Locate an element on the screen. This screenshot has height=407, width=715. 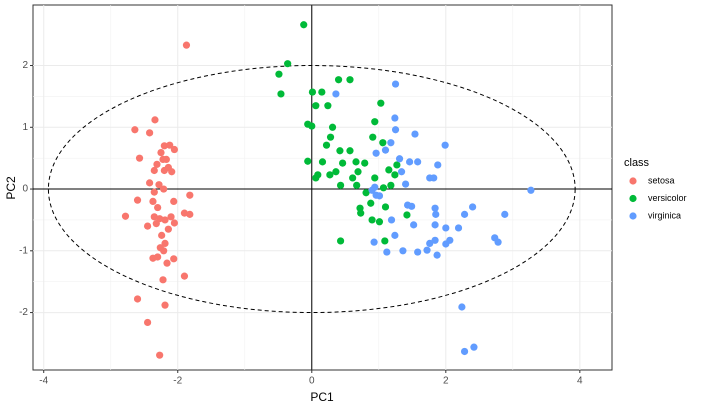
legend-label: virginica is located at coordinates (664, 215).